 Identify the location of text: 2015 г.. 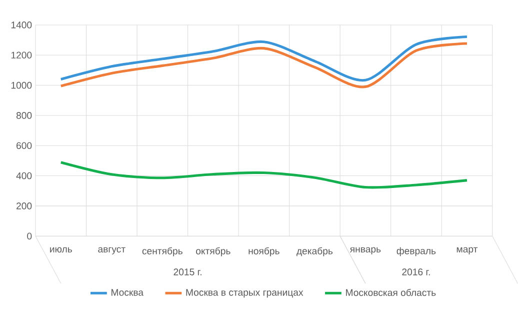
(188, 272).